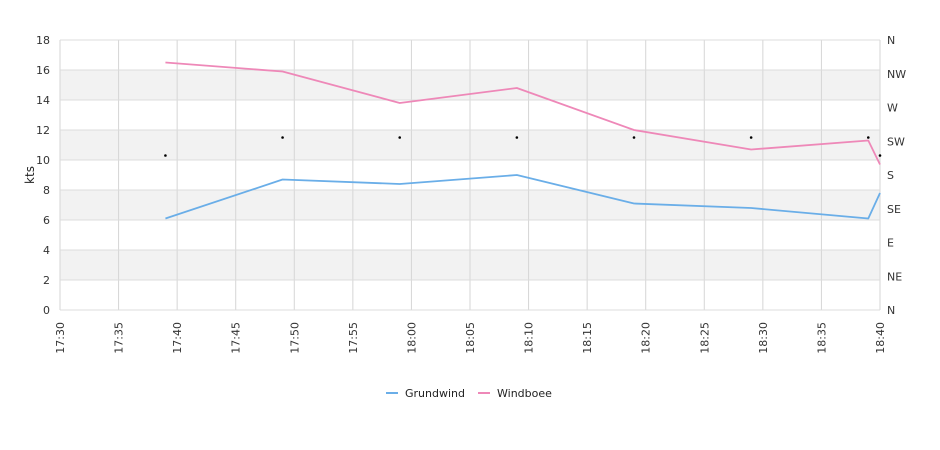 The width and height of the screenshot is (940, 450). I want to click on y-tick-label: 14, so click(43, 100).